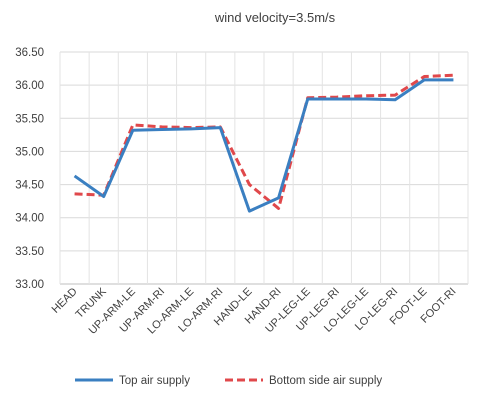 Image resolution: width=477 pixels, height=405 pixels. What do you see at coordinates (29, 86) in the screenshot?
I see `y-tick-label: 36.00` at bounding box center [29, 86].